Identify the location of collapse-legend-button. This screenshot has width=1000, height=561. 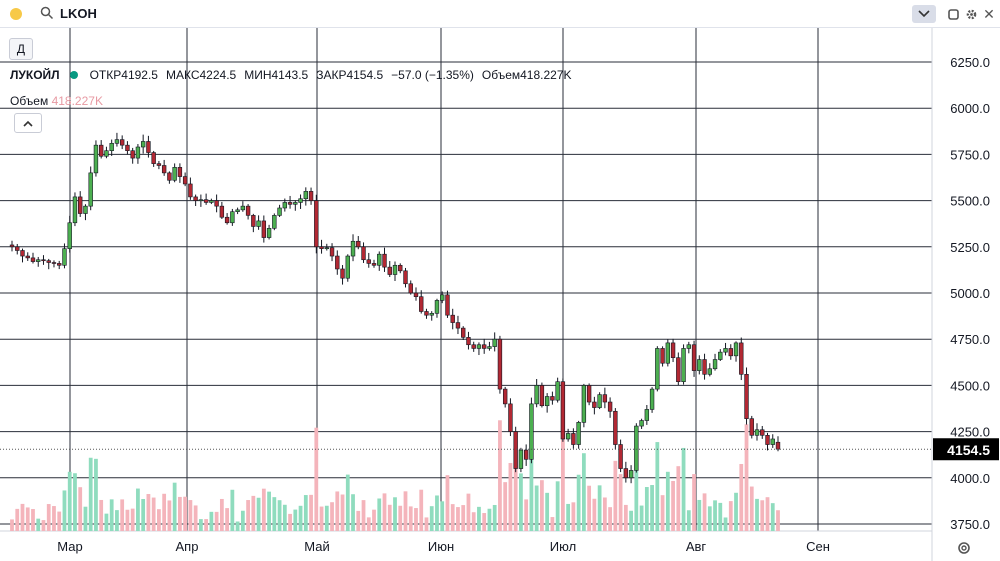
(28, 123).